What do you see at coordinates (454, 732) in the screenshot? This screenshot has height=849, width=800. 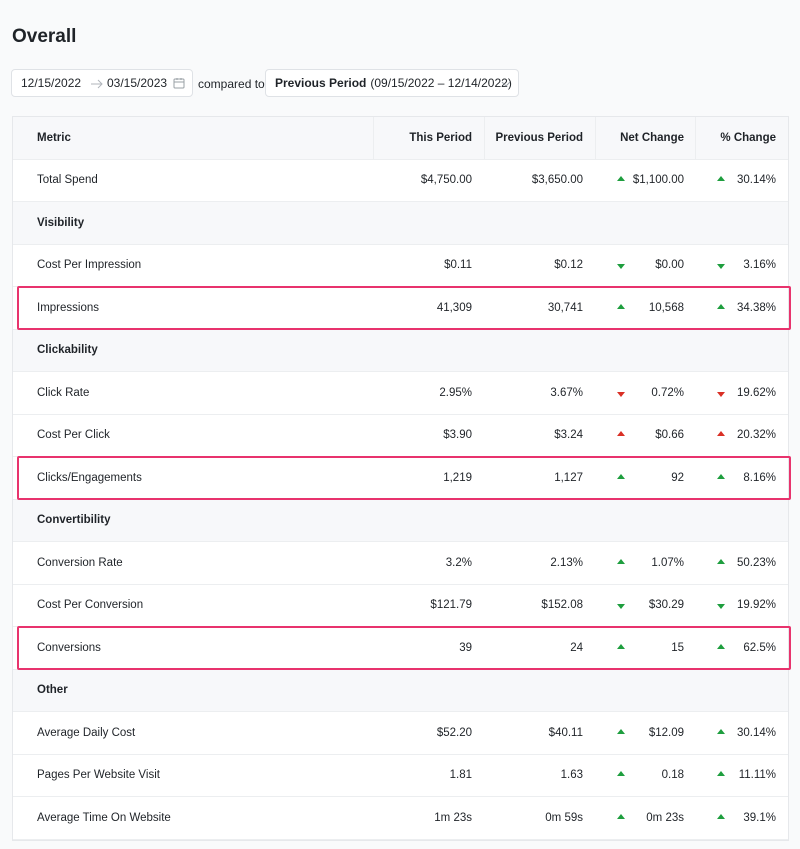 I see `metric-value: $52.20` at bounding box center [454, 732].